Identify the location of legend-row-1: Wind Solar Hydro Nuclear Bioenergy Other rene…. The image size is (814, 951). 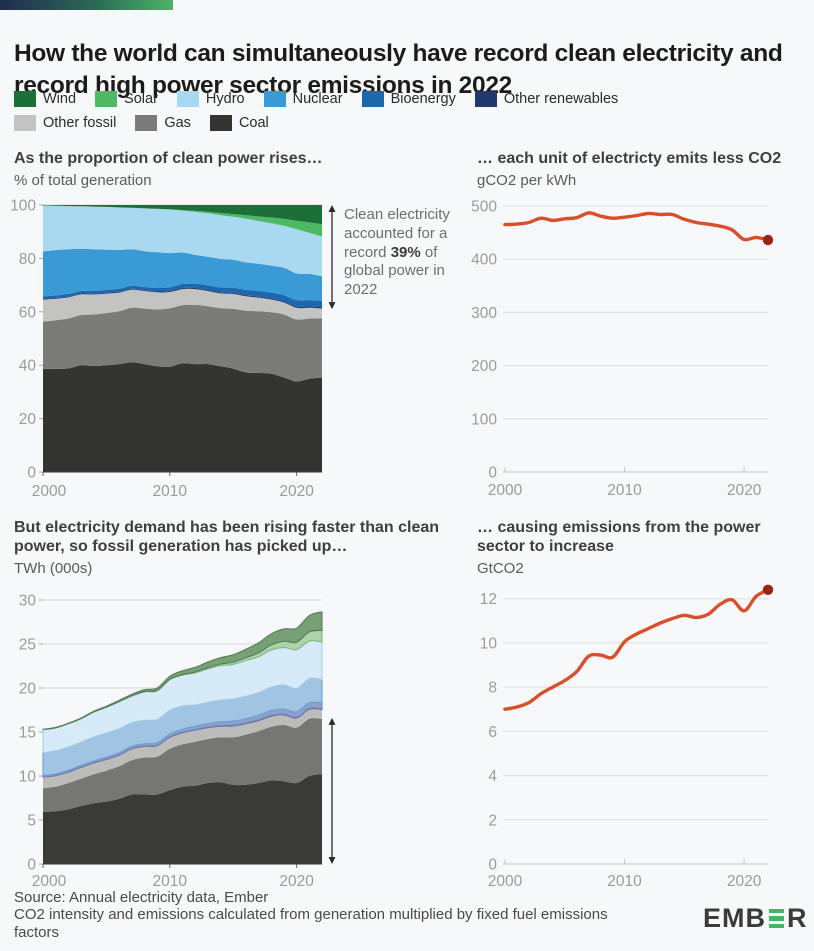
(316, 99).